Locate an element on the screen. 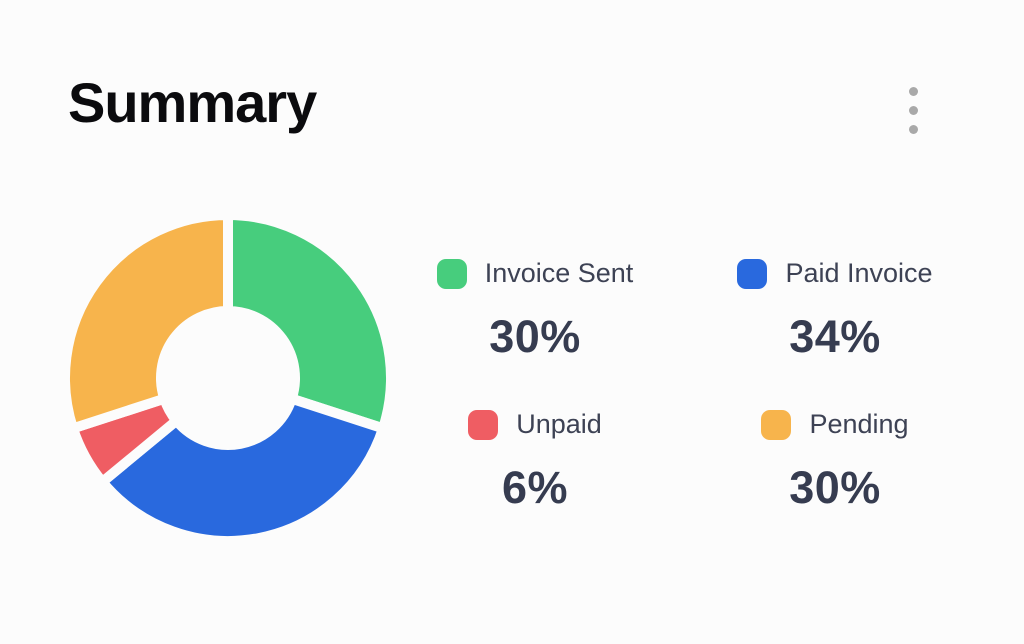 This screenshot has height=644, width=1024. legend-item-pending: Pending 30% is located at coordinates (835, 461).